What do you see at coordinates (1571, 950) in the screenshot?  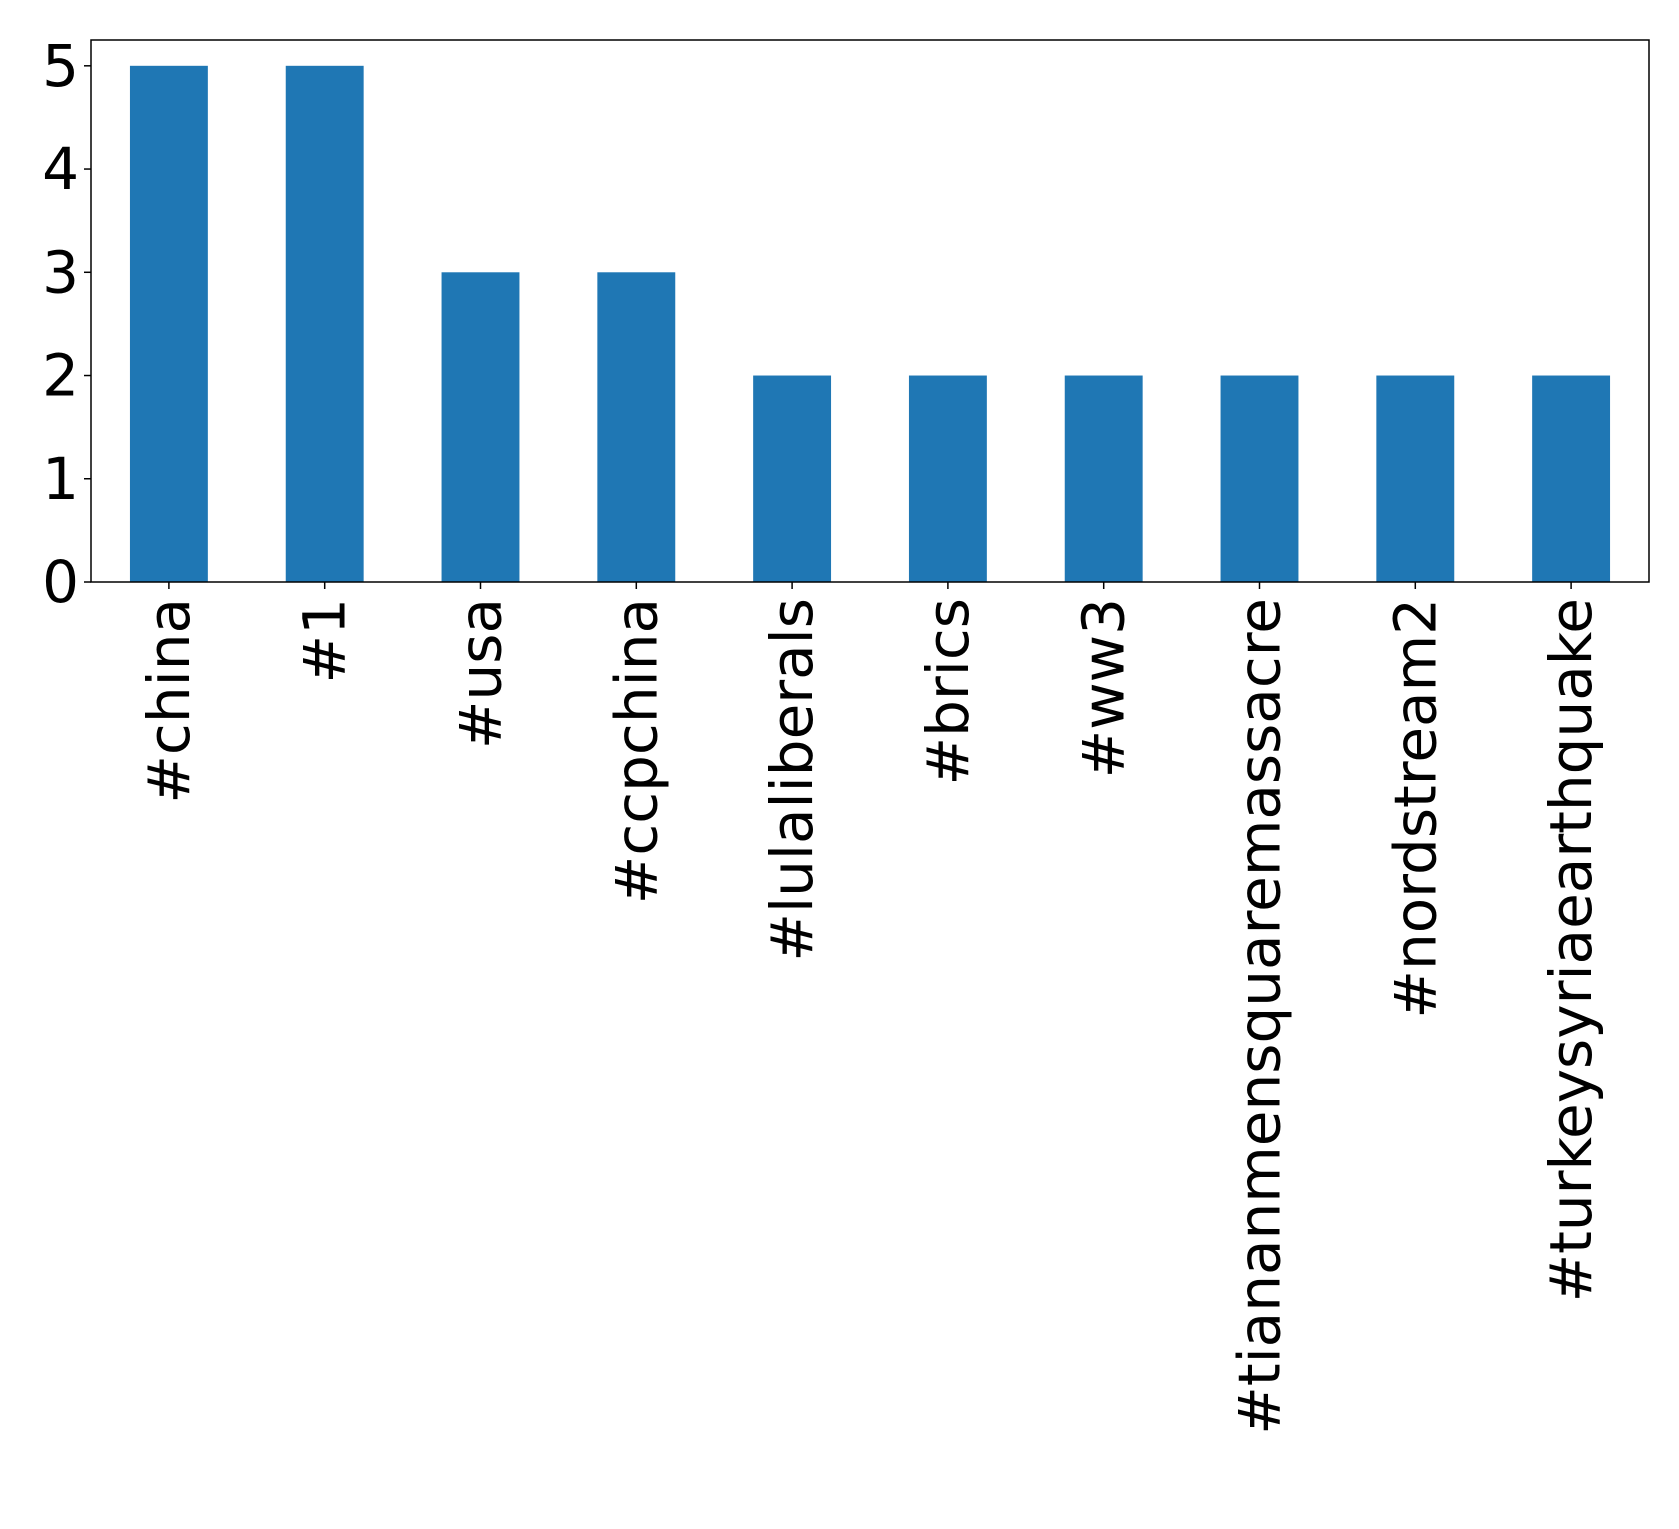 I see `x-tick-label-9: #turkeysyriaearthquake` at bounding box center [1571, 950].